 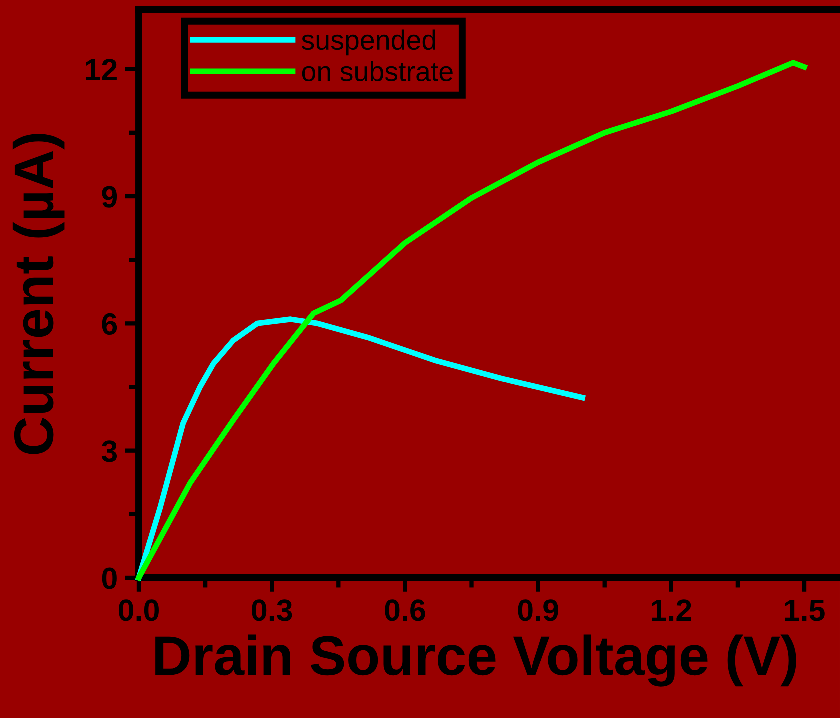 What do you see at coordinates (476, 660) in the screenshot?
I see `x-axis-title: Drain Source Voltage (V)` at bounding box center [476, 660].